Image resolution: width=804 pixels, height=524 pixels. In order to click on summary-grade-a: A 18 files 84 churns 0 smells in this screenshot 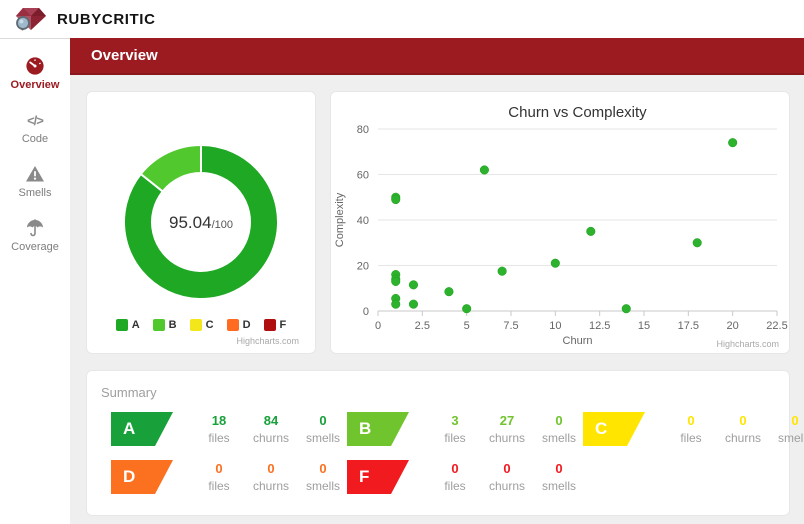, I will do `click(229, 429)`.